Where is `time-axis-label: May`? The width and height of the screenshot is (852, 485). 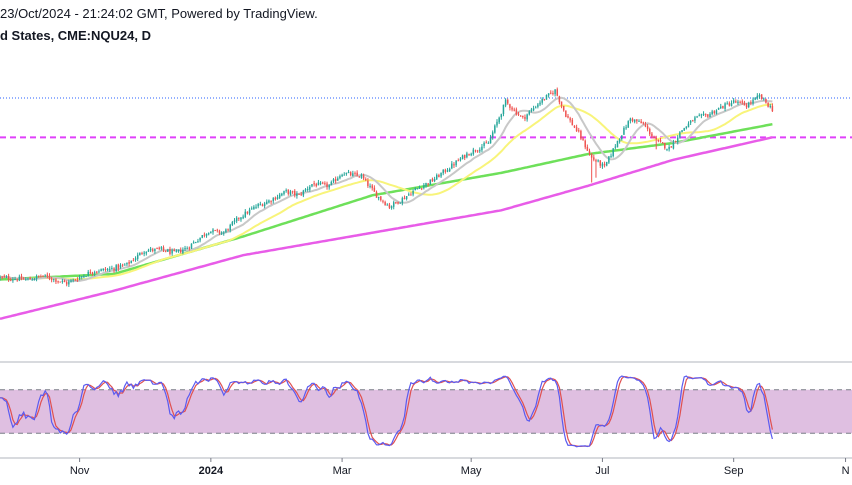 time-axis-label: May is located at coordinates (471, 471).